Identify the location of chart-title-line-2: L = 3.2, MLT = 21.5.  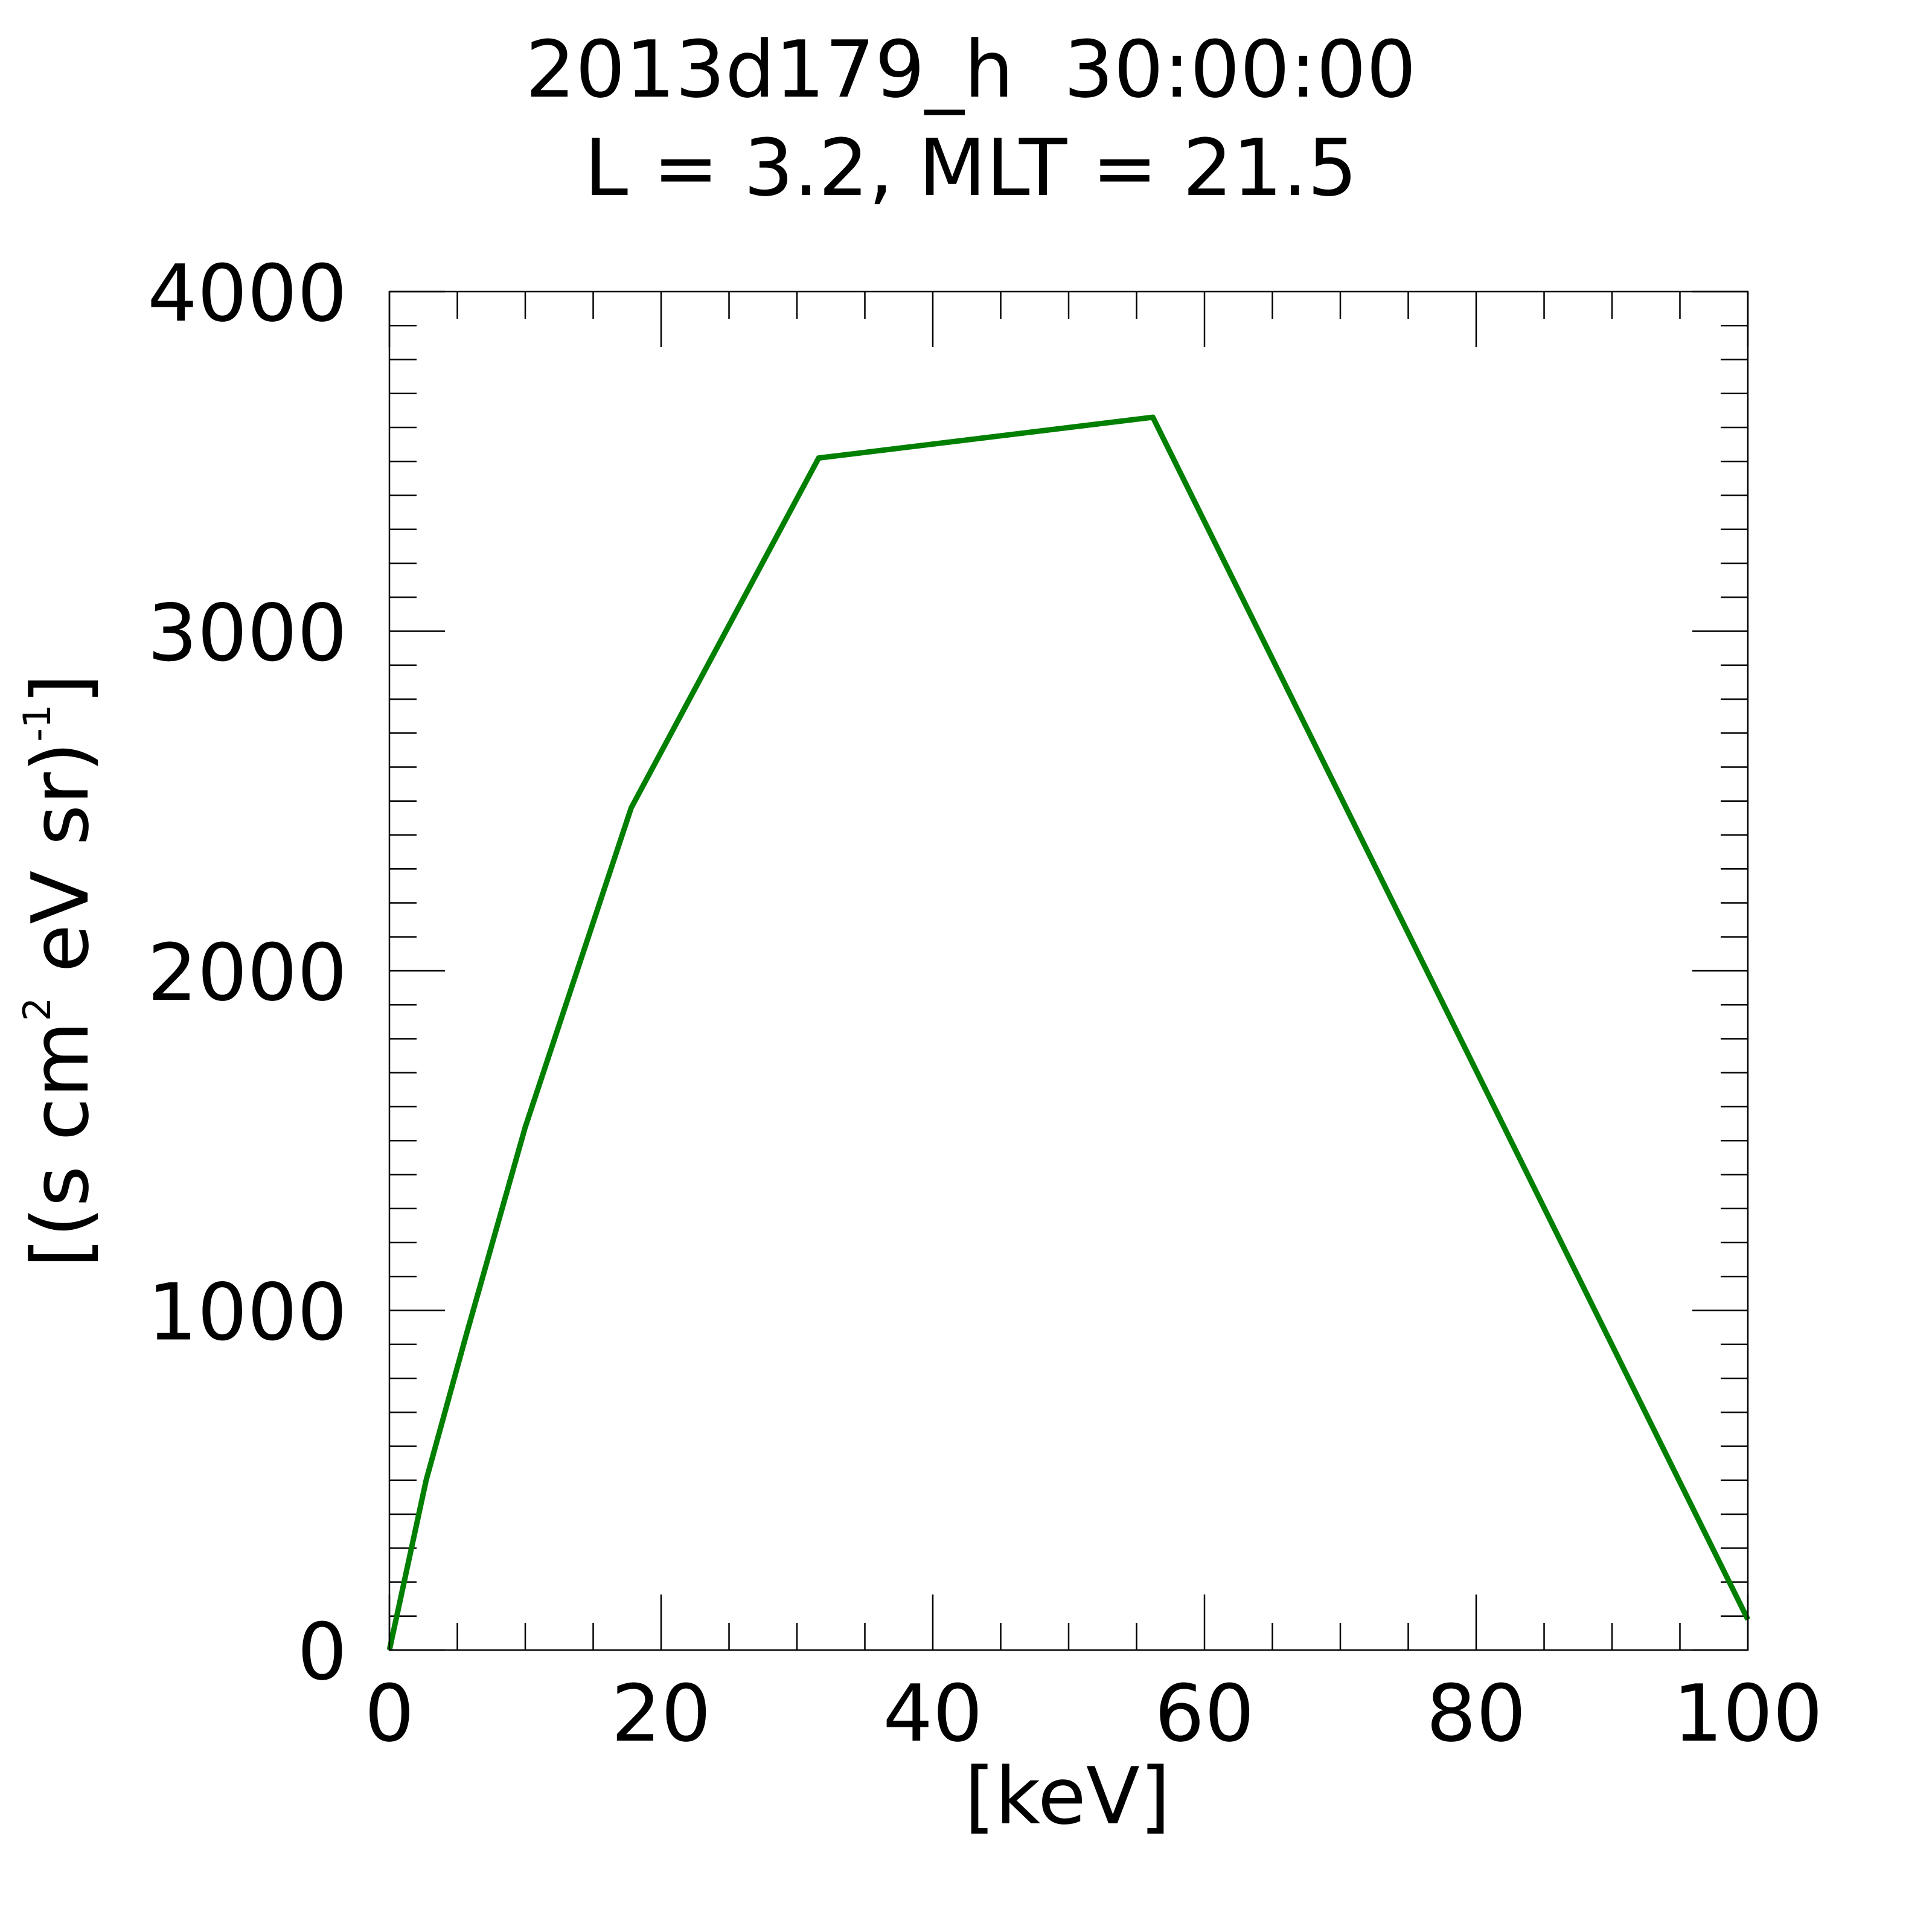
(971, 168).